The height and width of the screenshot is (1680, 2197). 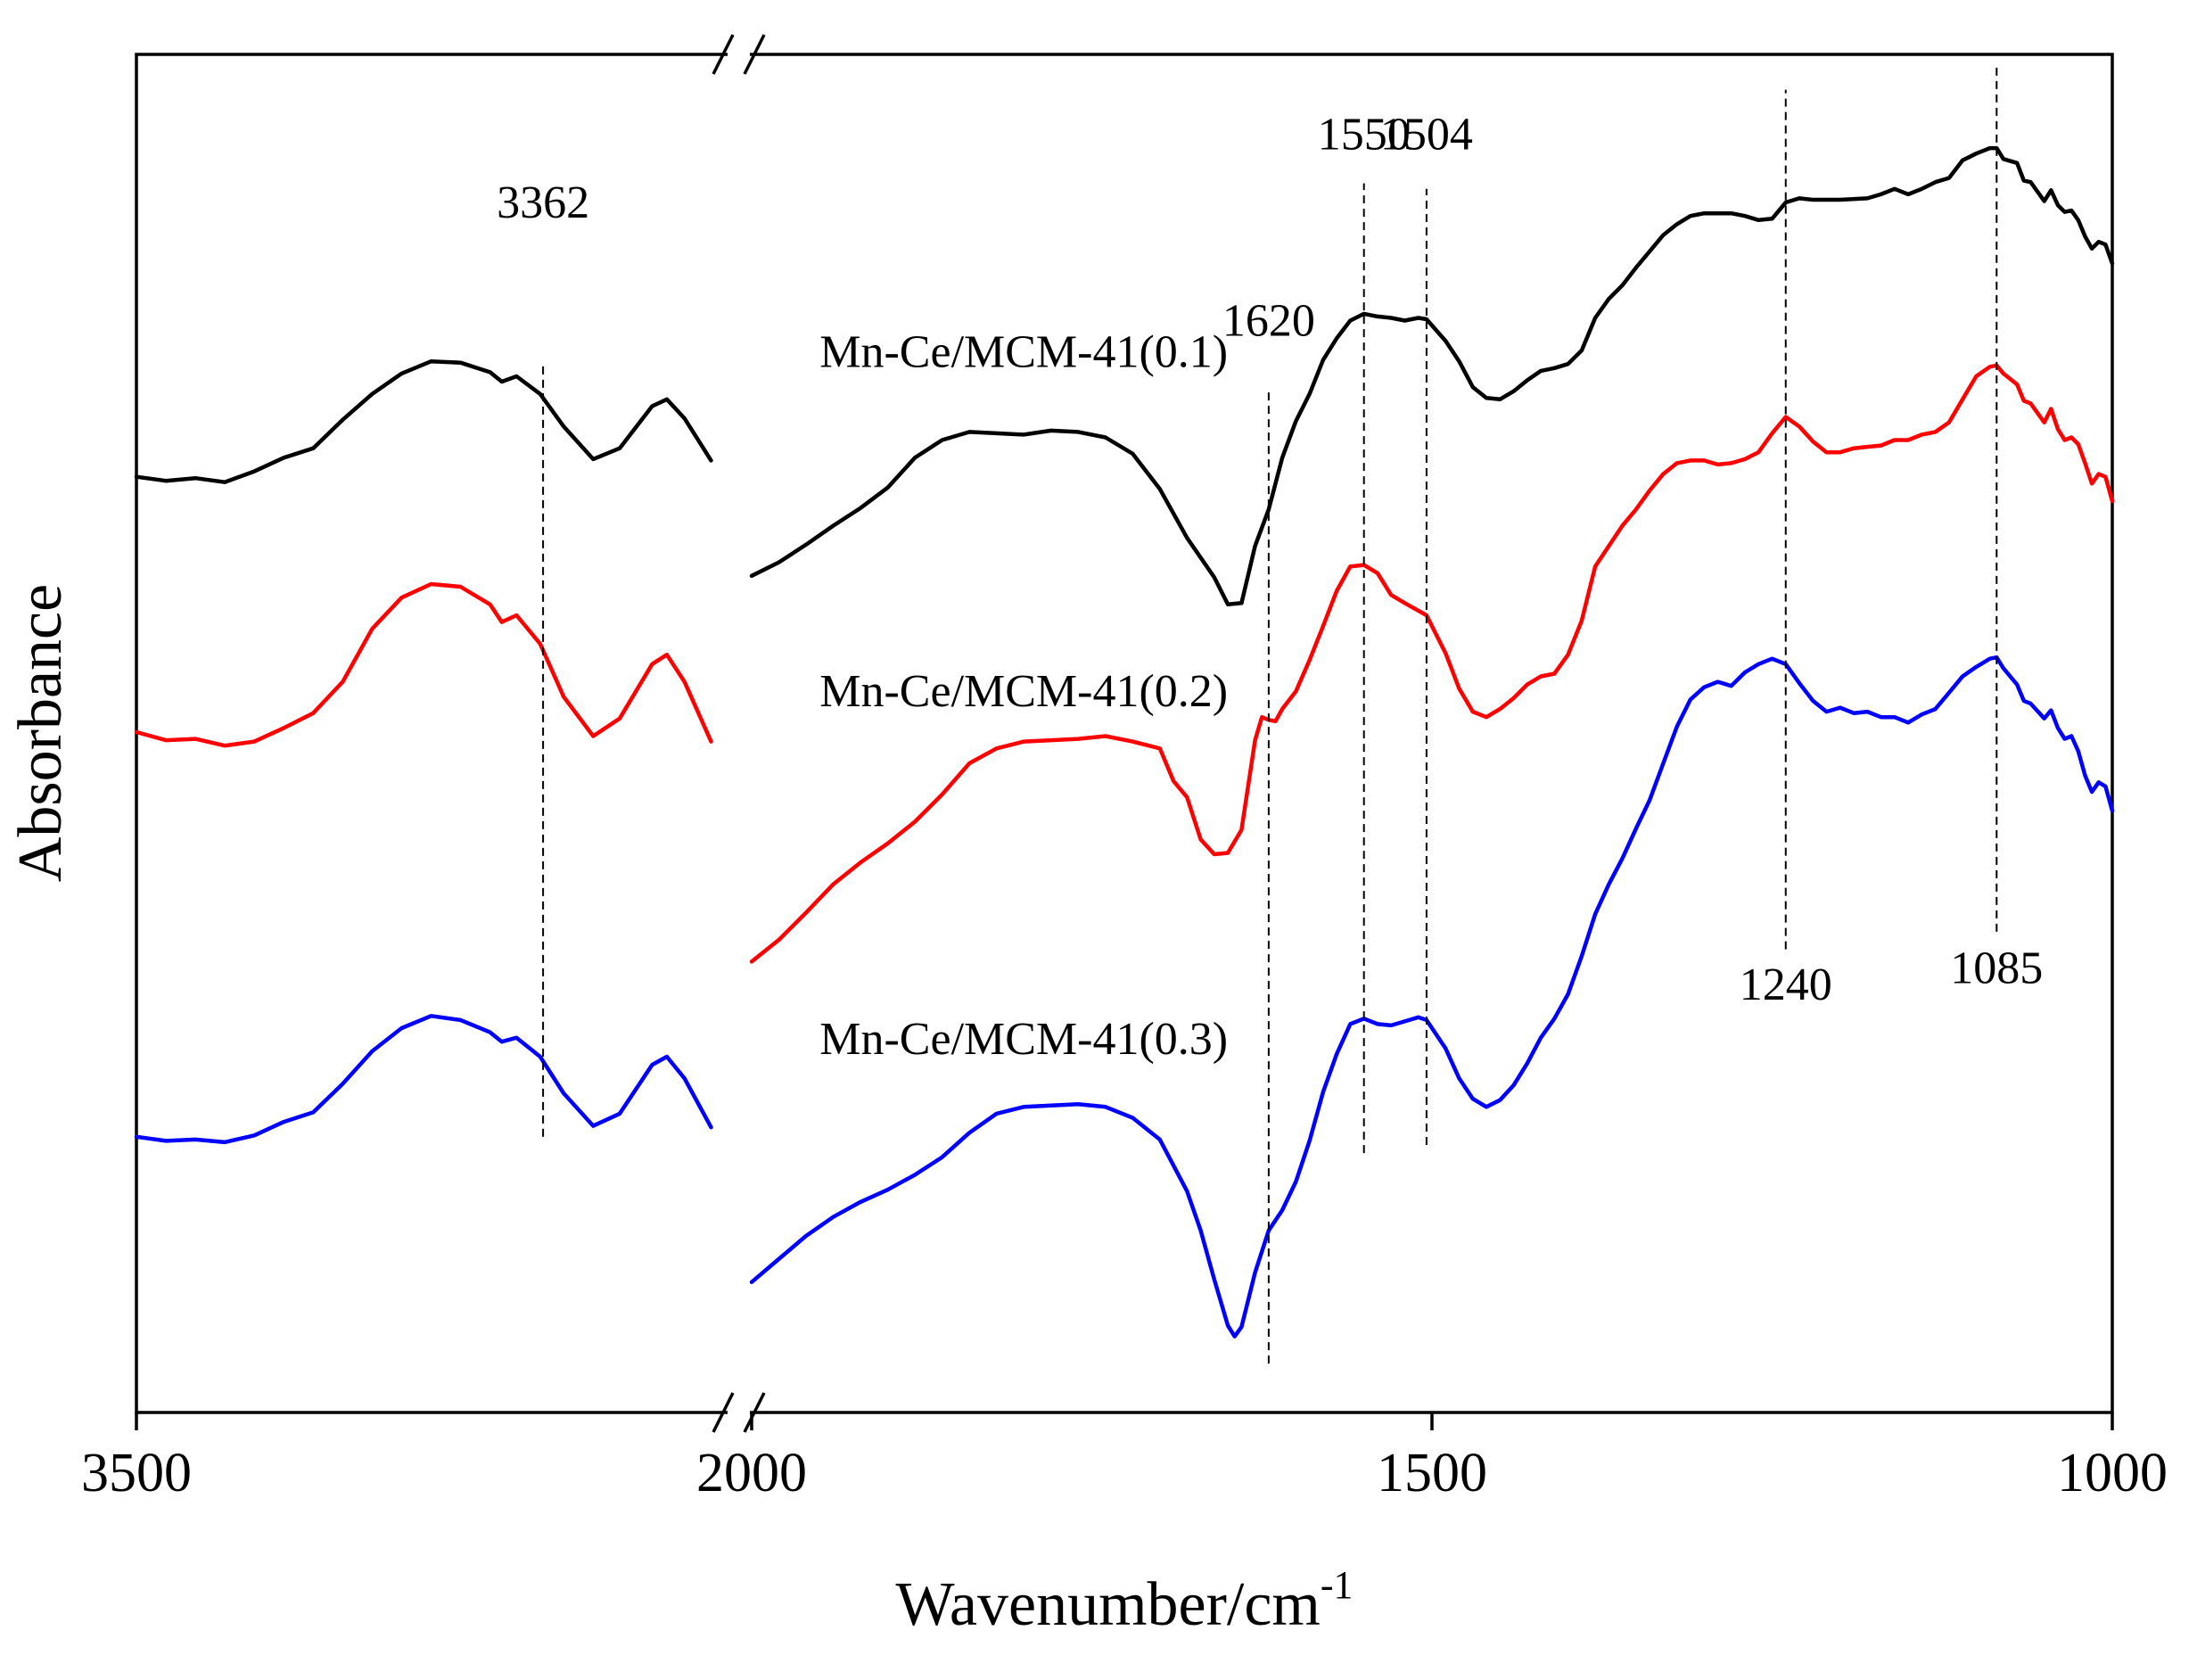 I want to click on axis-break-bottom, so click(x=739, y=1412).